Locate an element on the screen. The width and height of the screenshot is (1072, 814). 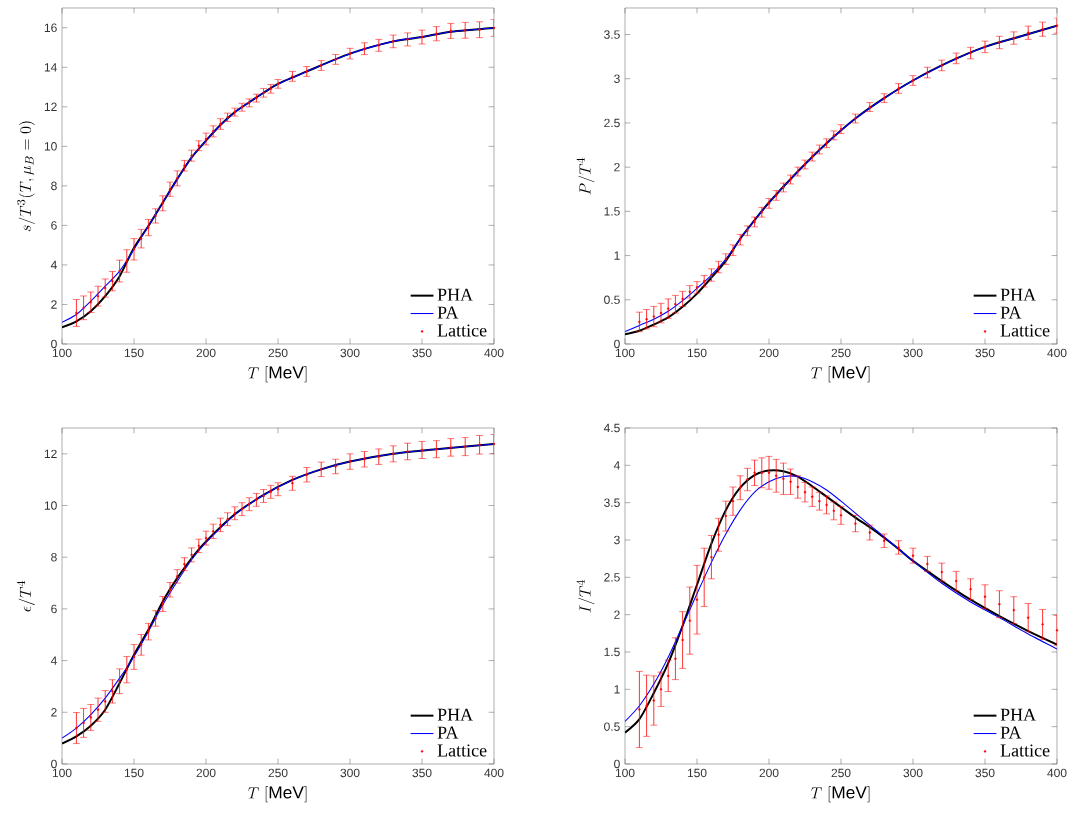
y-tick-label: 14 is located at coordinates (50, 67).